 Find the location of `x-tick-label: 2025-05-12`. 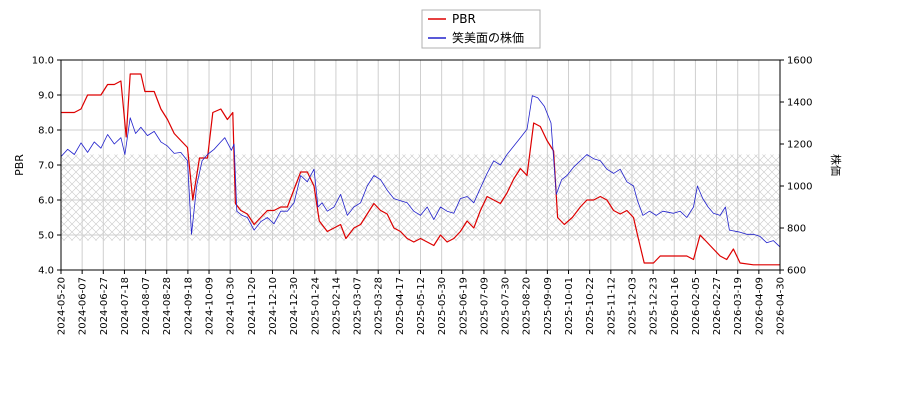

x-tick-label: 2025-05-12 is located at coordinates (421, 306).